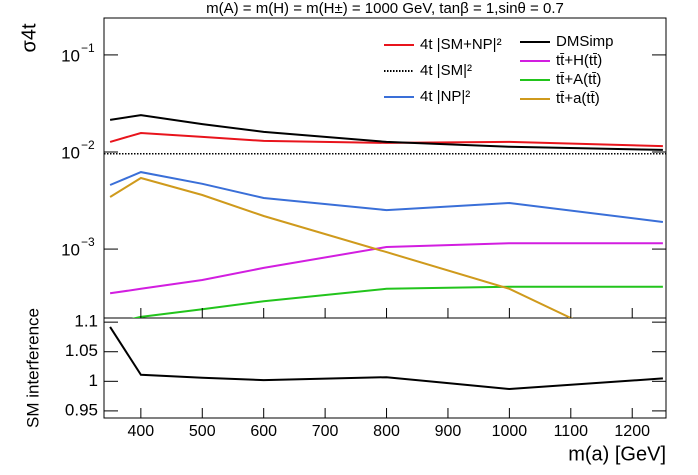  I want to click on y-tick-label: 1.1, so click(86, 321).